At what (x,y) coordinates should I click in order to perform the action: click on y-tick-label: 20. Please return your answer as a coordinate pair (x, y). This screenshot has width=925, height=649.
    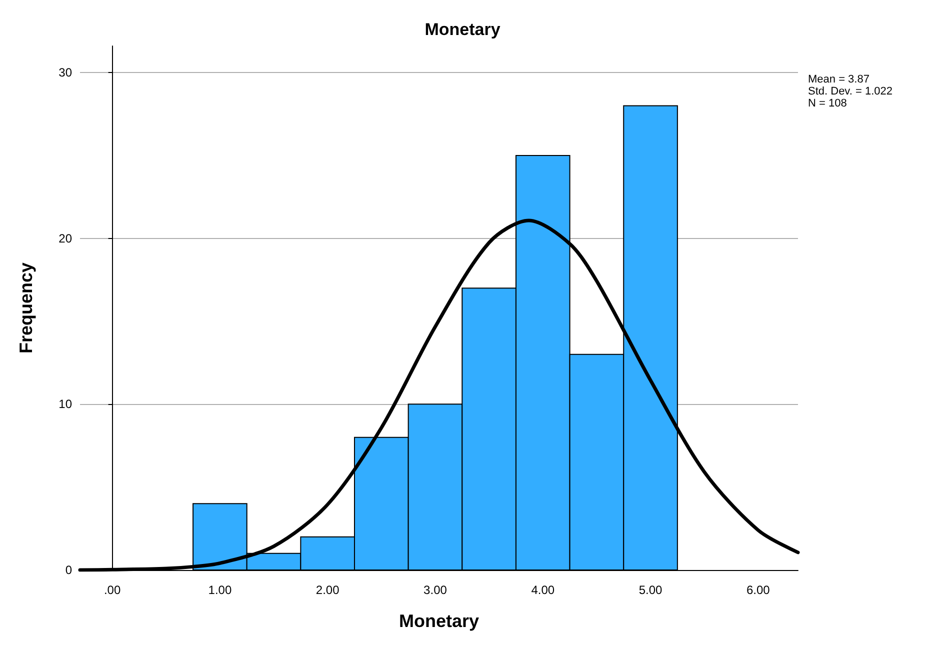
    Looking at the image, I should click on (65, 238).